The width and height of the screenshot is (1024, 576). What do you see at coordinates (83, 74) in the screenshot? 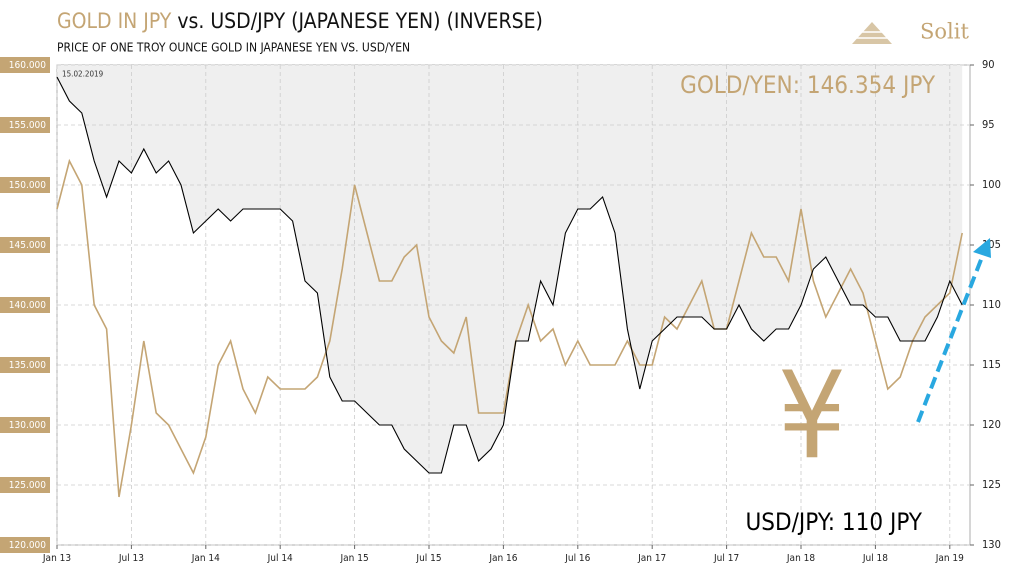
I see `date-note: 15.02.2019` at bounding box center [83, 74].